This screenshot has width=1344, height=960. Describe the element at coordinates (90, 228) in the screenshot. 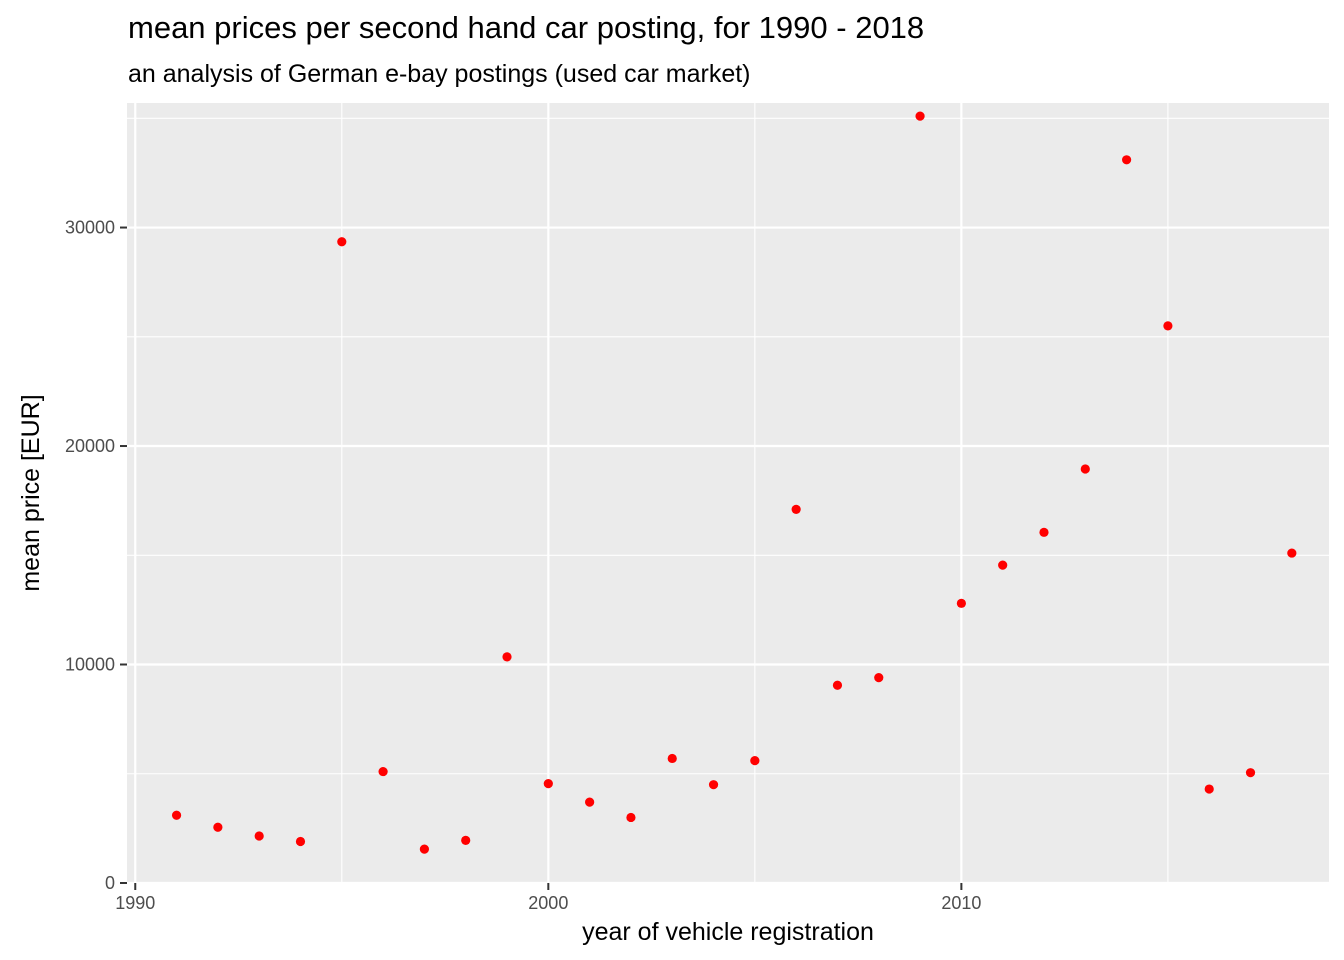

I see `y-tick-label: 30000` at that location.